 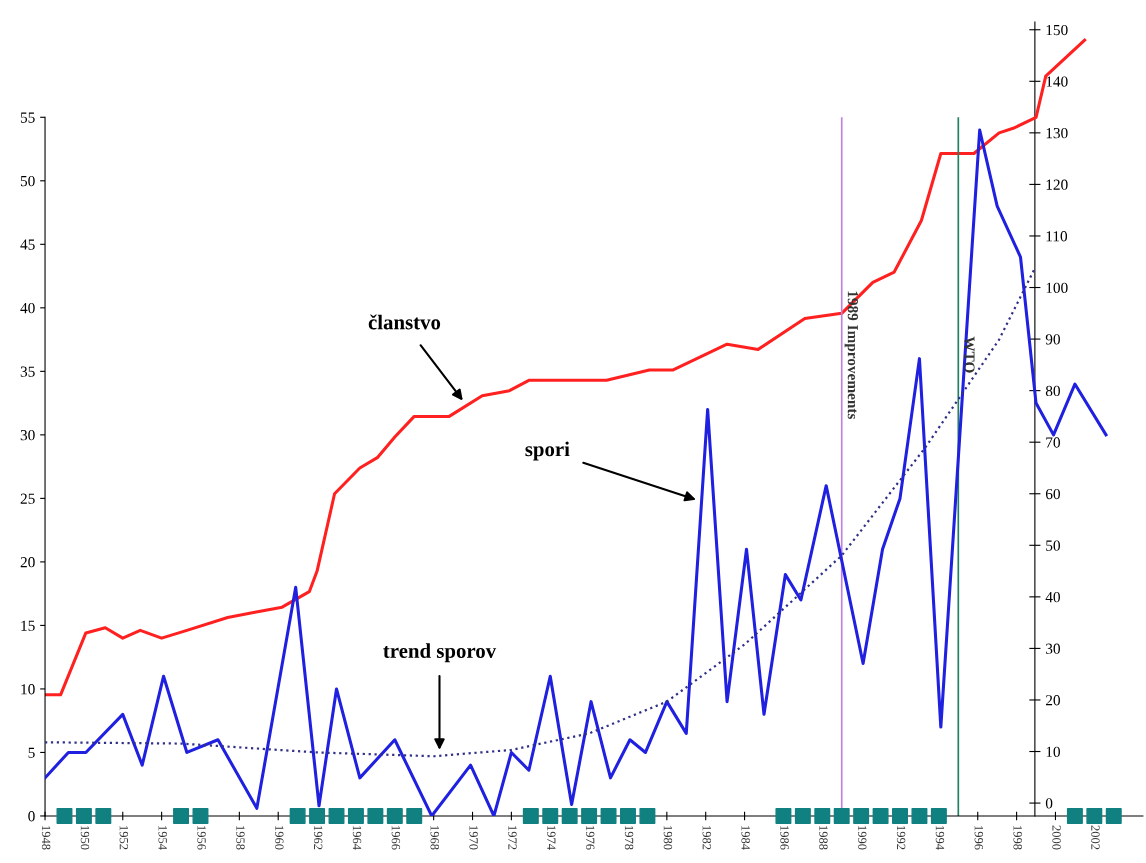 What do you see at coordinates (357, 838) in the screenshot?
I see `x-tick-label: 1964` at bounding box center [357, 838].